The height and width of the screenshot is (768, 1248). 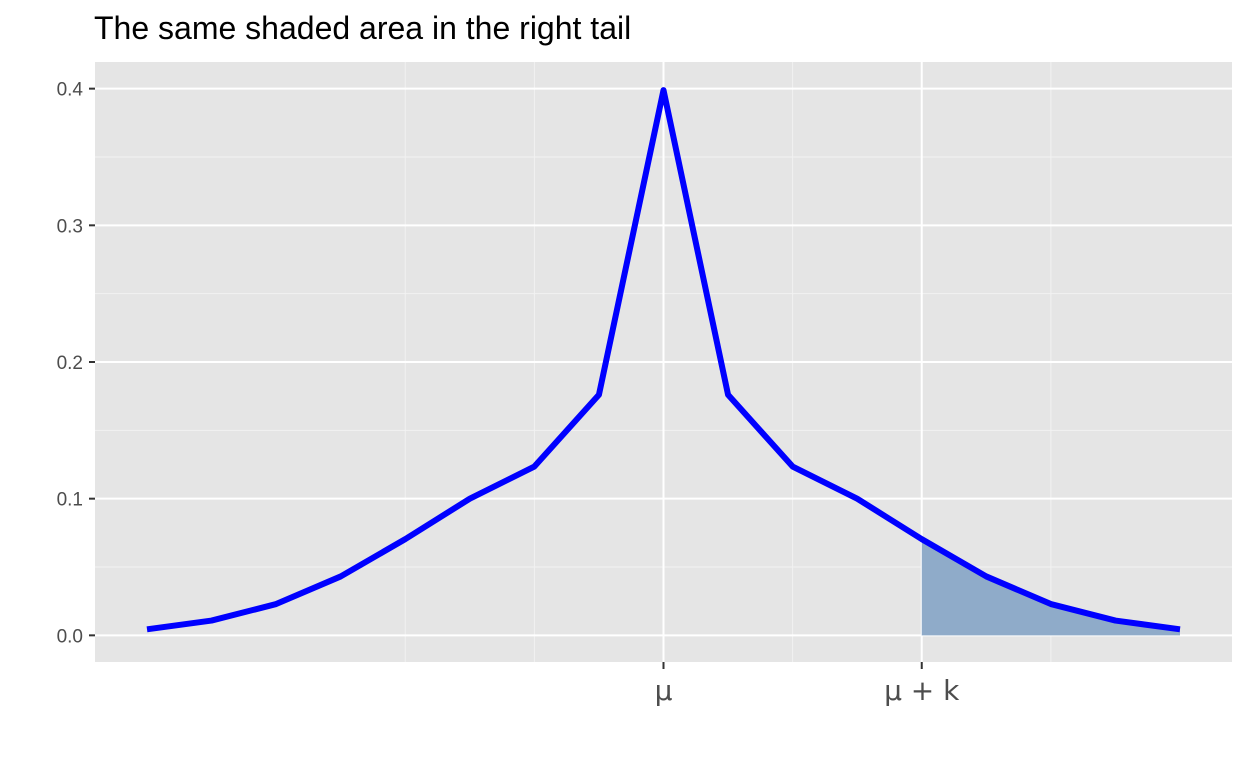 I want to click on y-tick-label-2: 0.2, so click(x=70, y=363).